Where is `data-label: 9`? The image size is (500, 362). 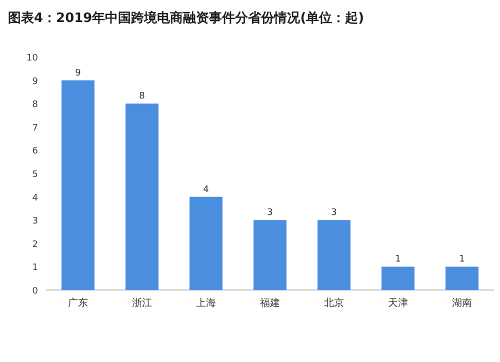 data-label: 9 is located at coordinates (78, 73).